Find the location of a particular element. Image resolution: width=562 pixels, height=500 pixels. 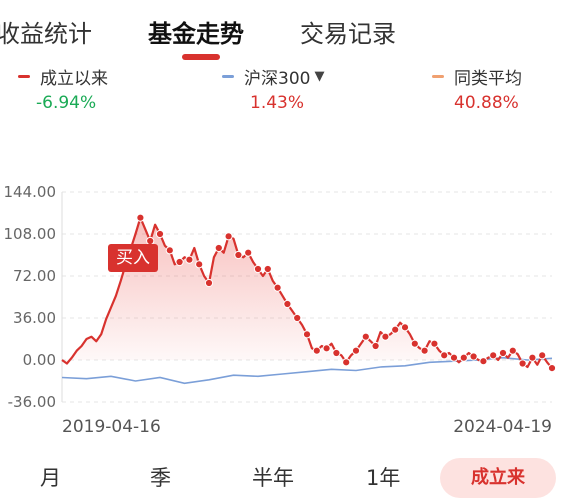

period-one-year: 1年 is located at coordinates (383, 478).